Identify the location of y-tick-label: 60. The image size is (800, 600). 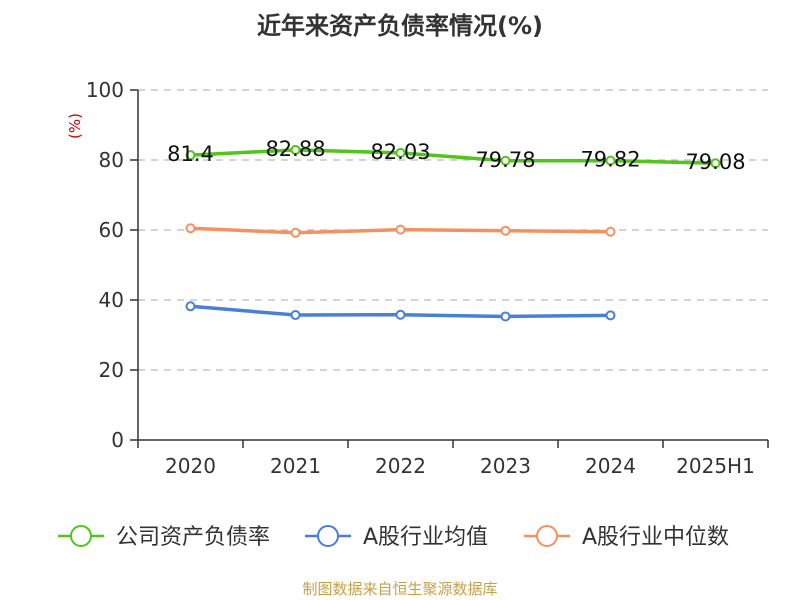
(111, 230).